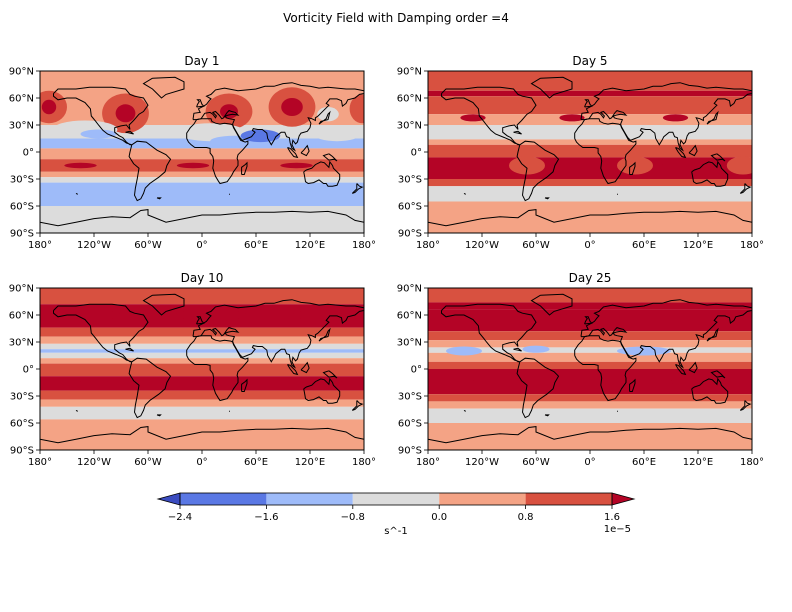  I want to click on colorbar-ticks: −2.4 −1.6 −0.8 0.0 0.8 1.6, so click(394, 514).